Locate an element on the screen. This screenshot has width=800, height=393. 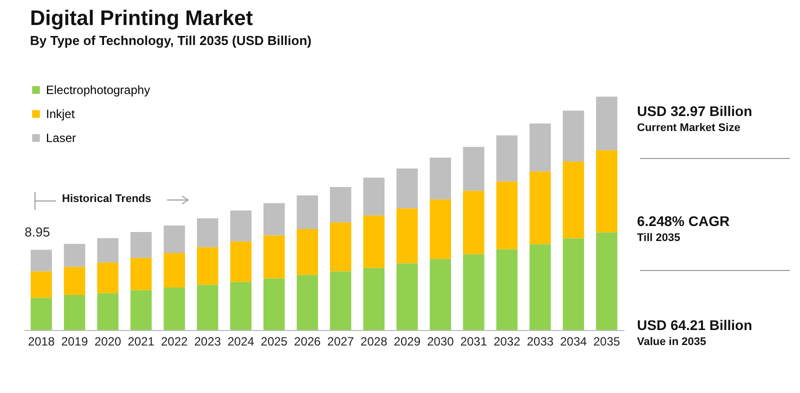
text: Till 2035 is located at coordinates (658, 238).